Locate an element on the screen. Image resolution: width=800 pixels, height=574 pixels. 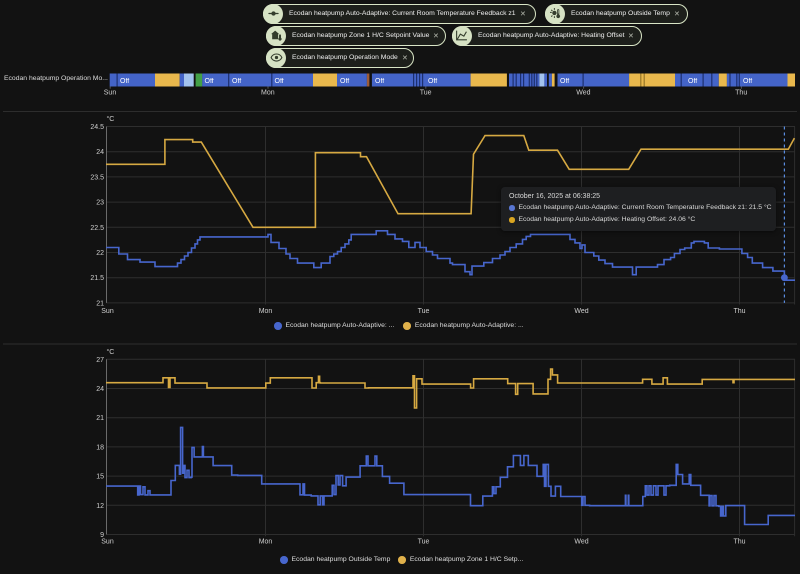
svg-text: 21.5 is located at coordinates (97, 278).